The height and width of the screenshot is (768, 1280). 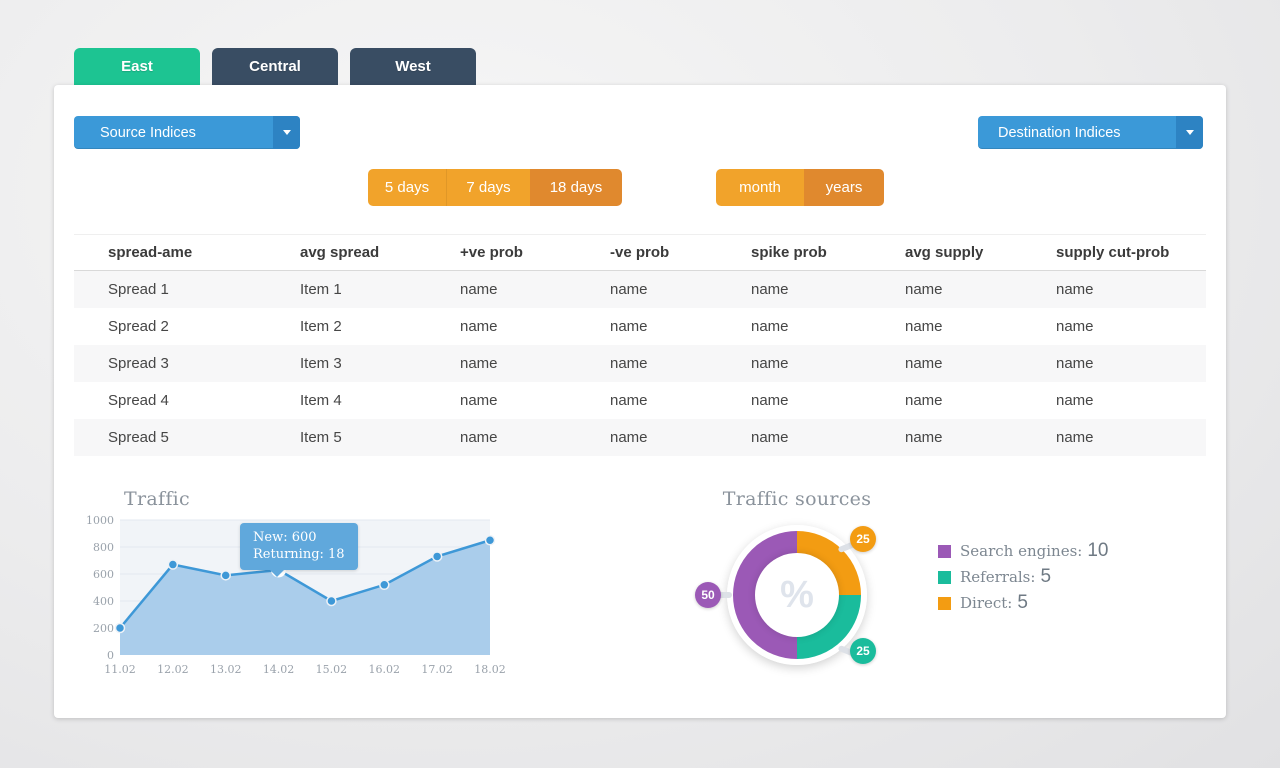 I want to click on y-tick-label: 800, so click(x=103, y=547).